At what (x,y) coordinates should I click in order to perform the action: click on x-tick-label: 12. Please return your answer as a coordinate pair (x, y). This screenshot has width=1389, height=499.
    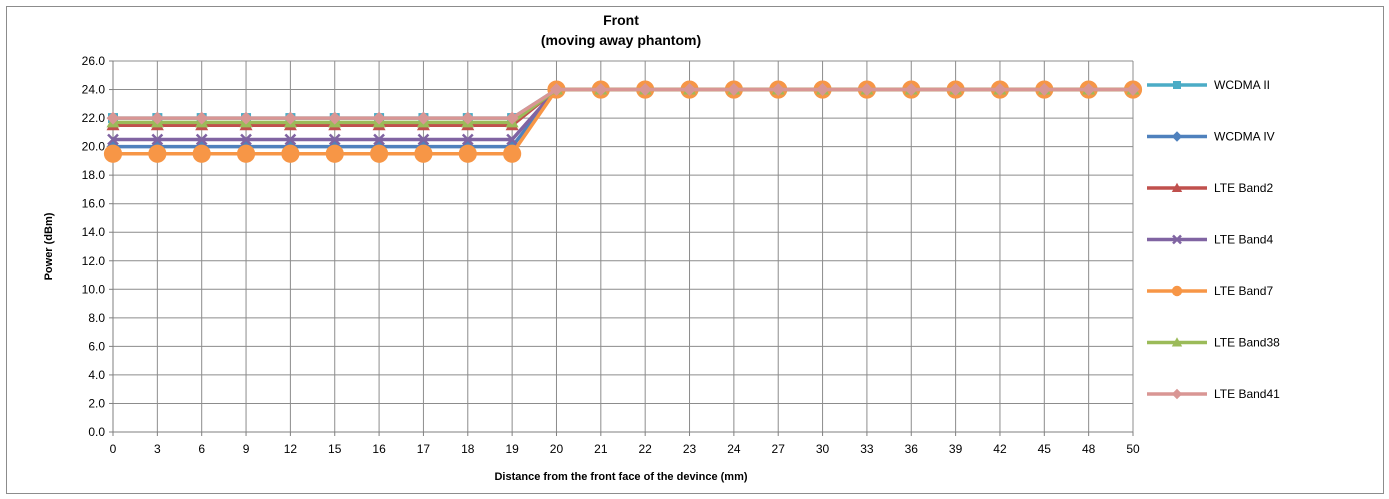
    Looking at the image, I should click on (291, 449).